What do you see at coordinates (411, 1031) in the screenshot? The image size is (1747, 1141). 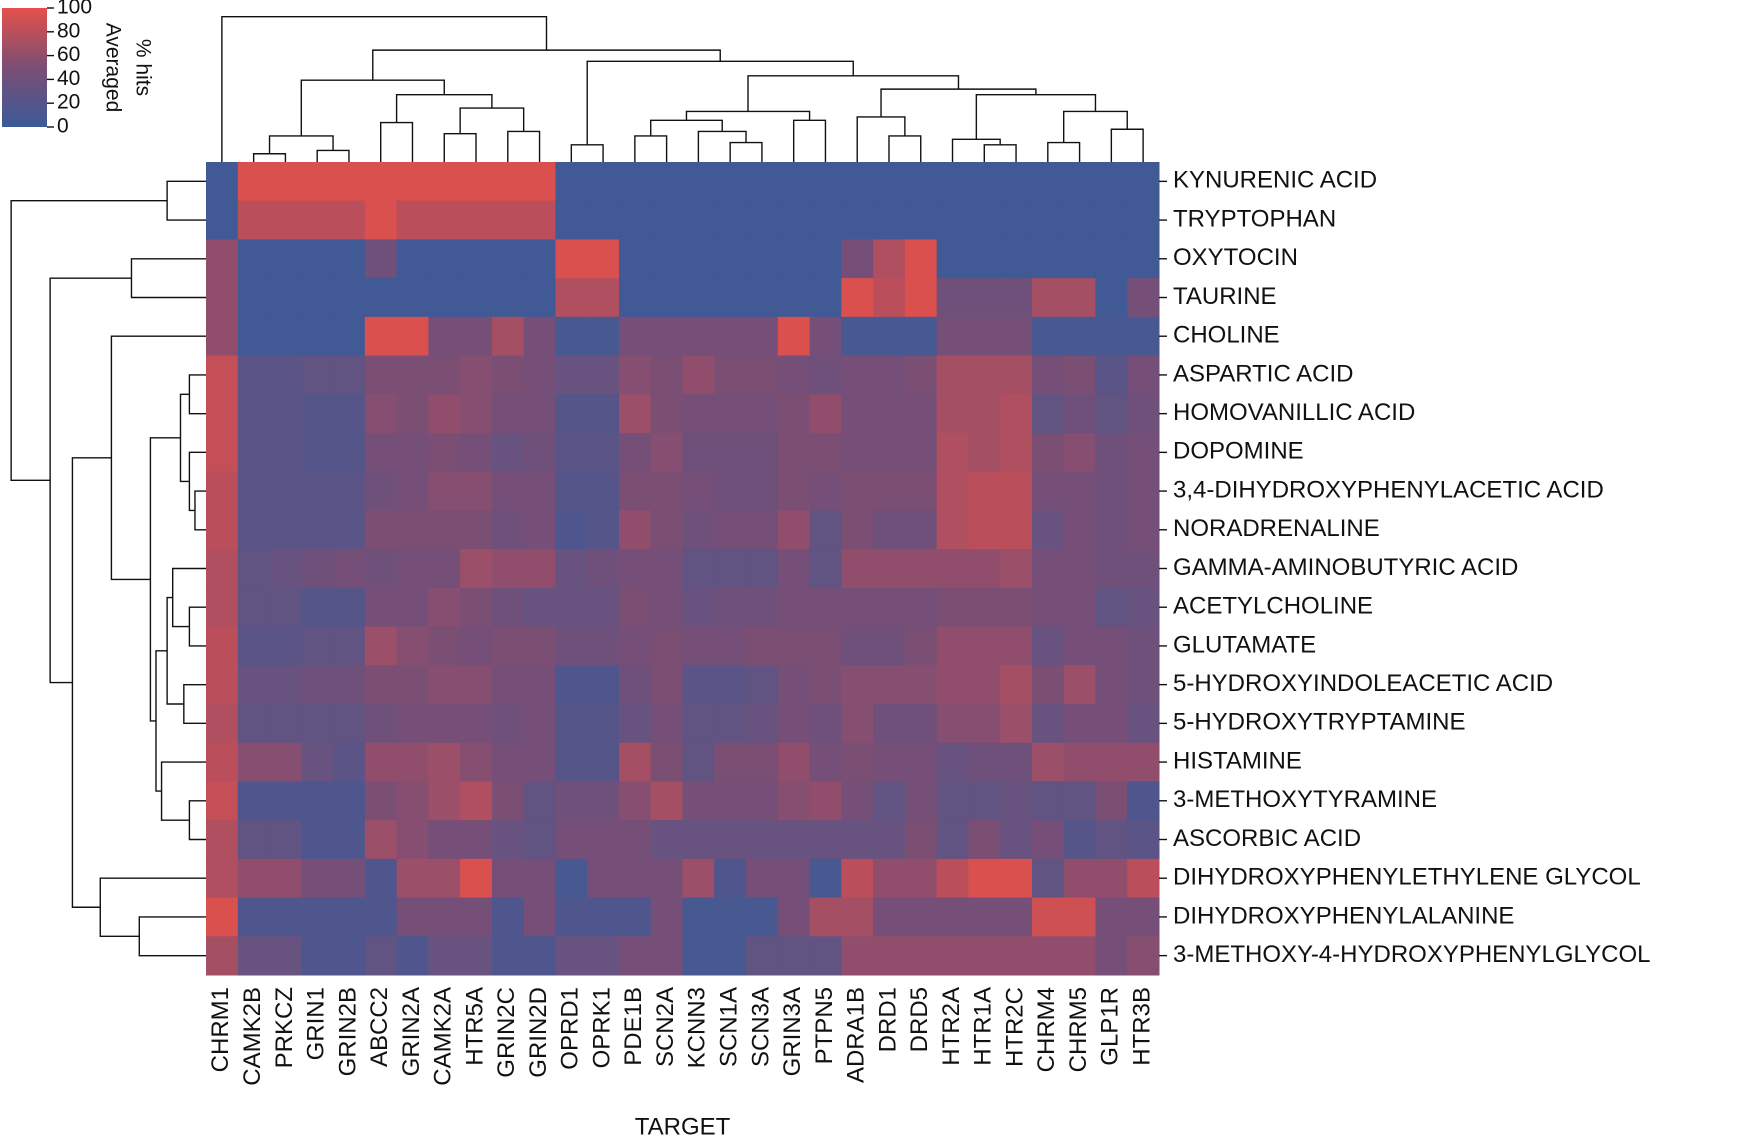 I see `x-tick-label: GRIN2A` at bounding box center [411, 1031].